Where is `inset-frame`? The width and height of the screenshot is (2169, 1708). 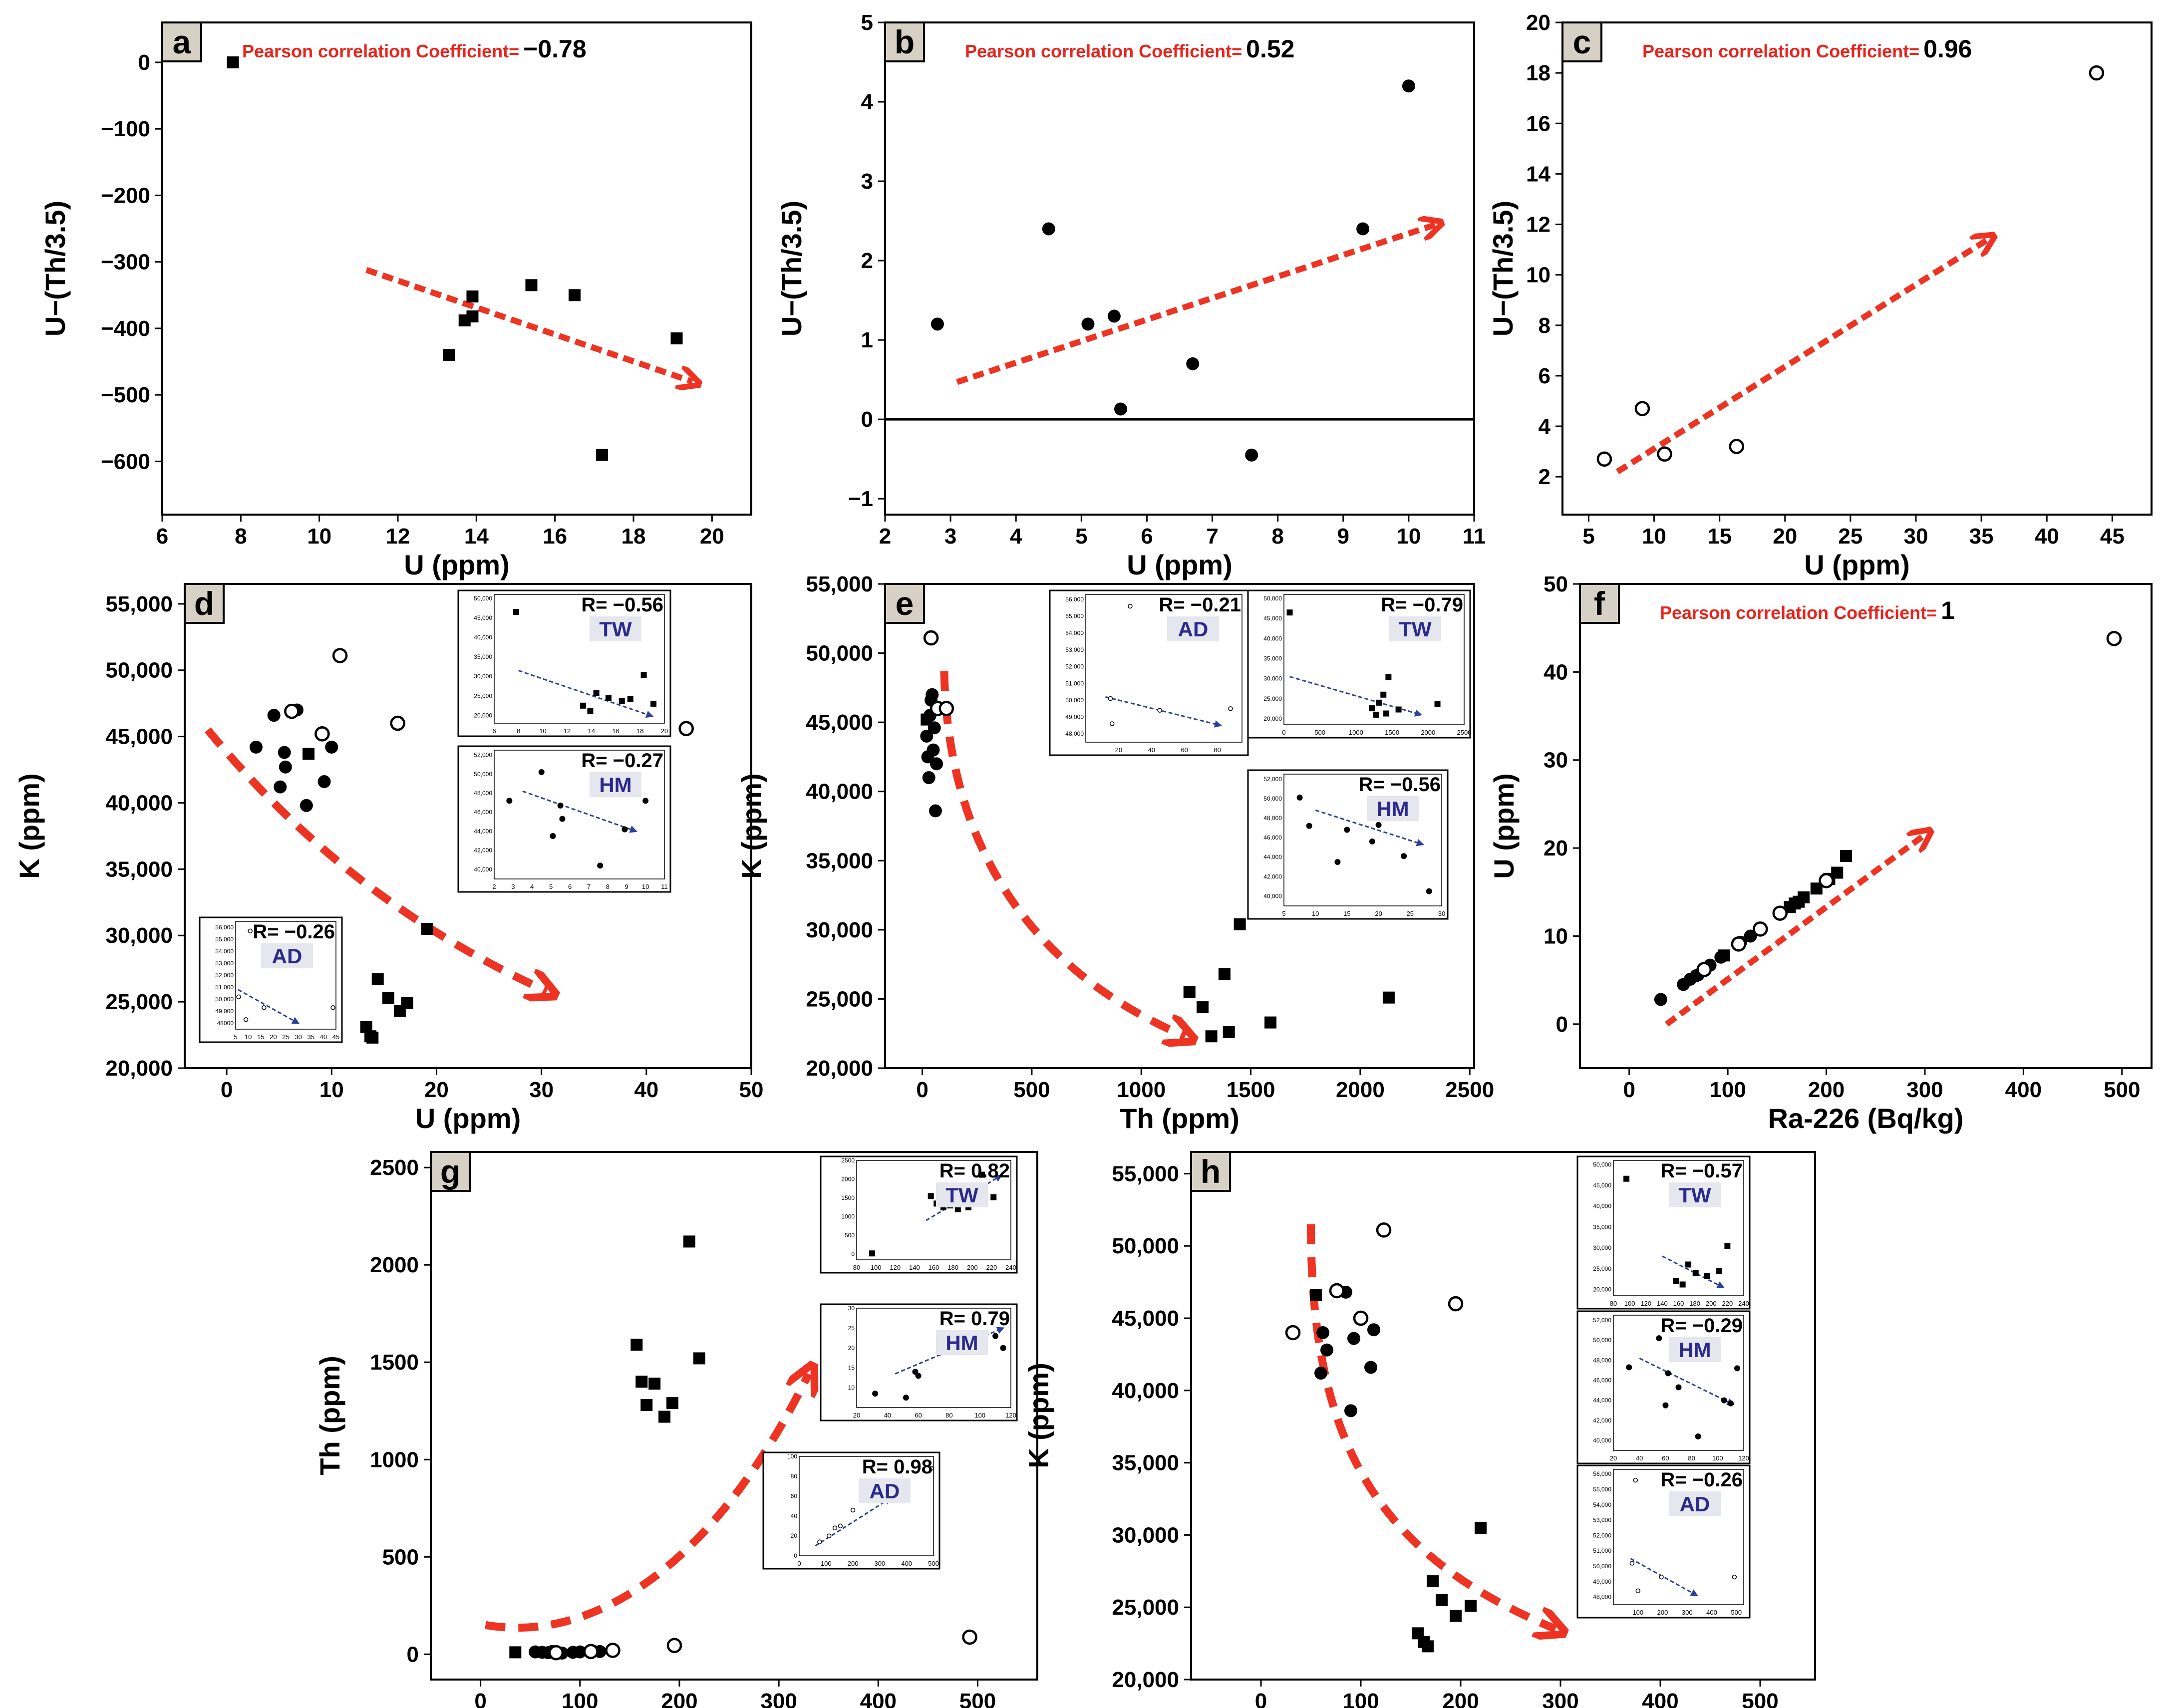
inset-frame is located at coordinates (1359, 664).